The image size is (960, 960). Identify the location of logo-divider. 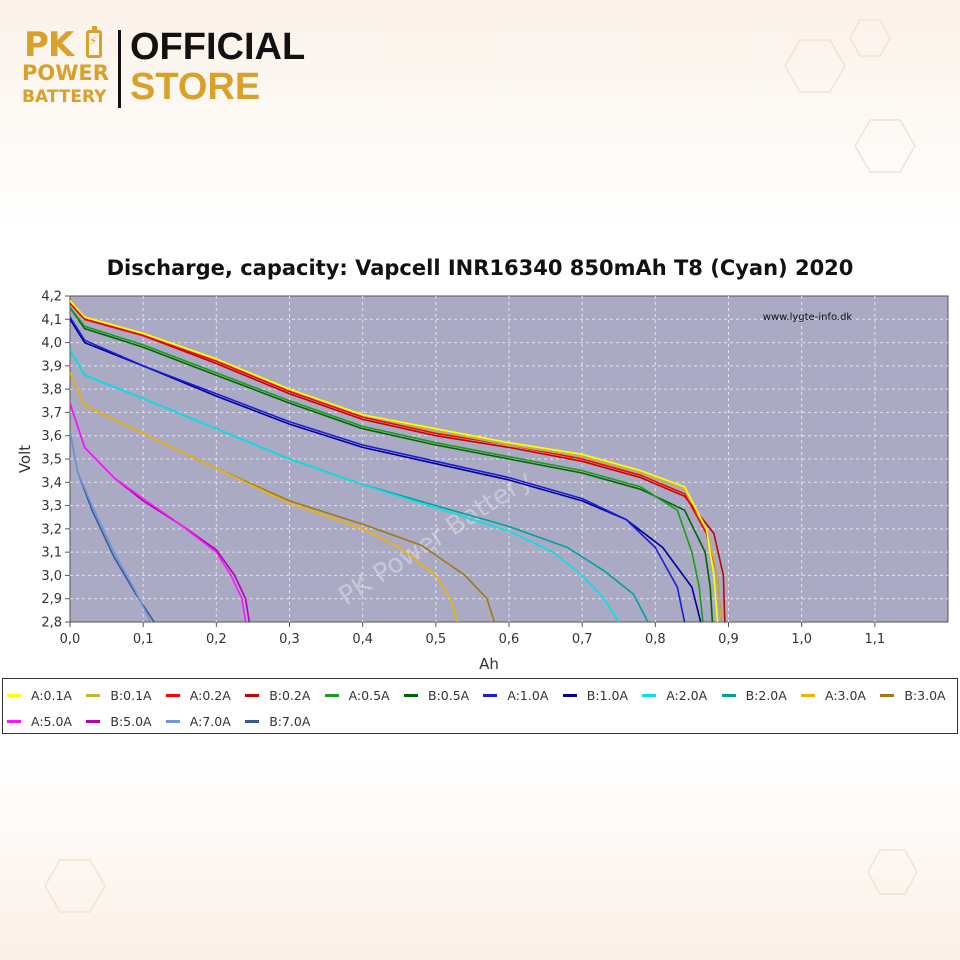
(119, 69).